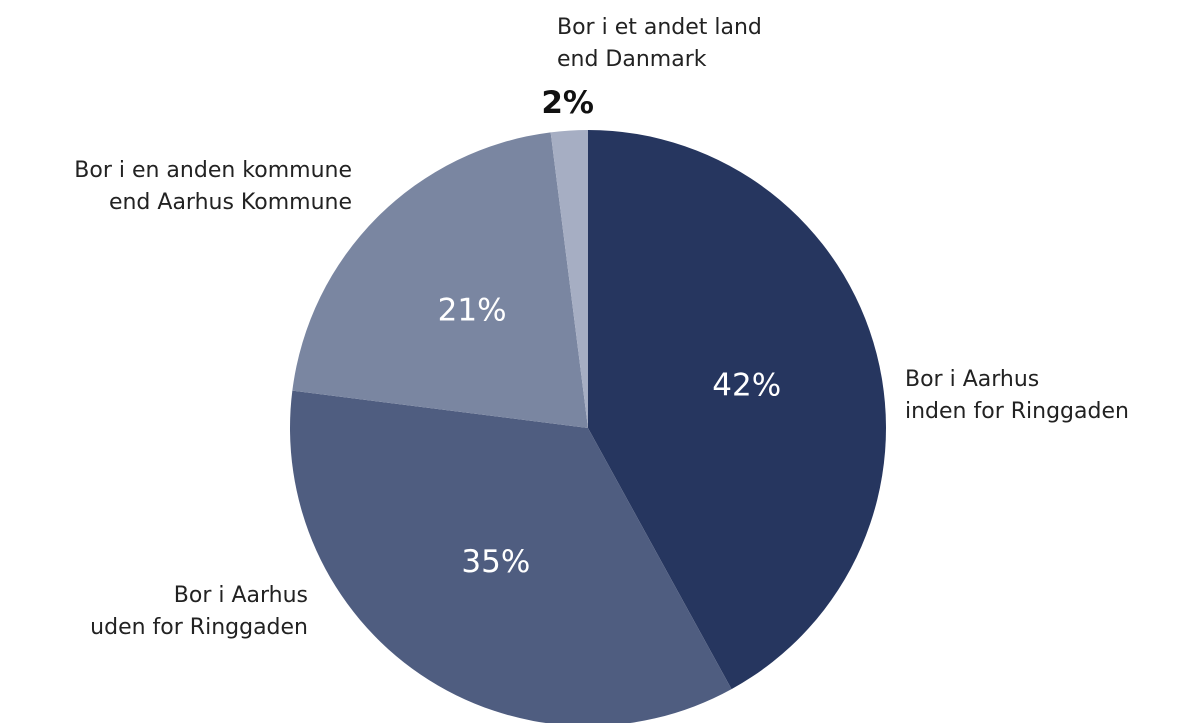 This screenshot has width=1179, height=723. I want to click on category-label: Bor i et andet land end Danmark, so click(659, 43).